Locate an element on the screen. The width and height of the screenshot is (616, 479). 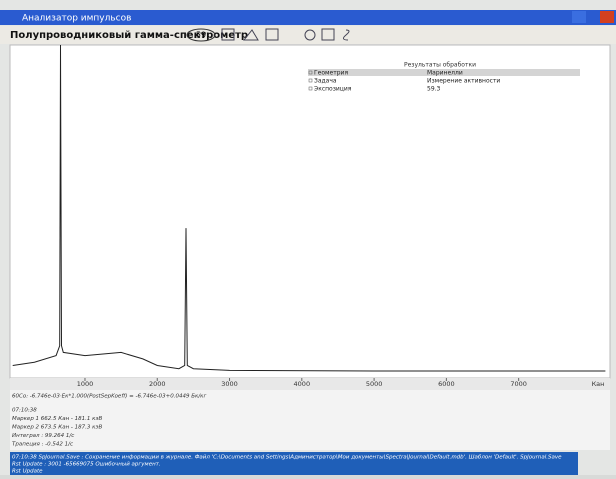
x-tick-label: 3000 is located at coordinates (229, 384).